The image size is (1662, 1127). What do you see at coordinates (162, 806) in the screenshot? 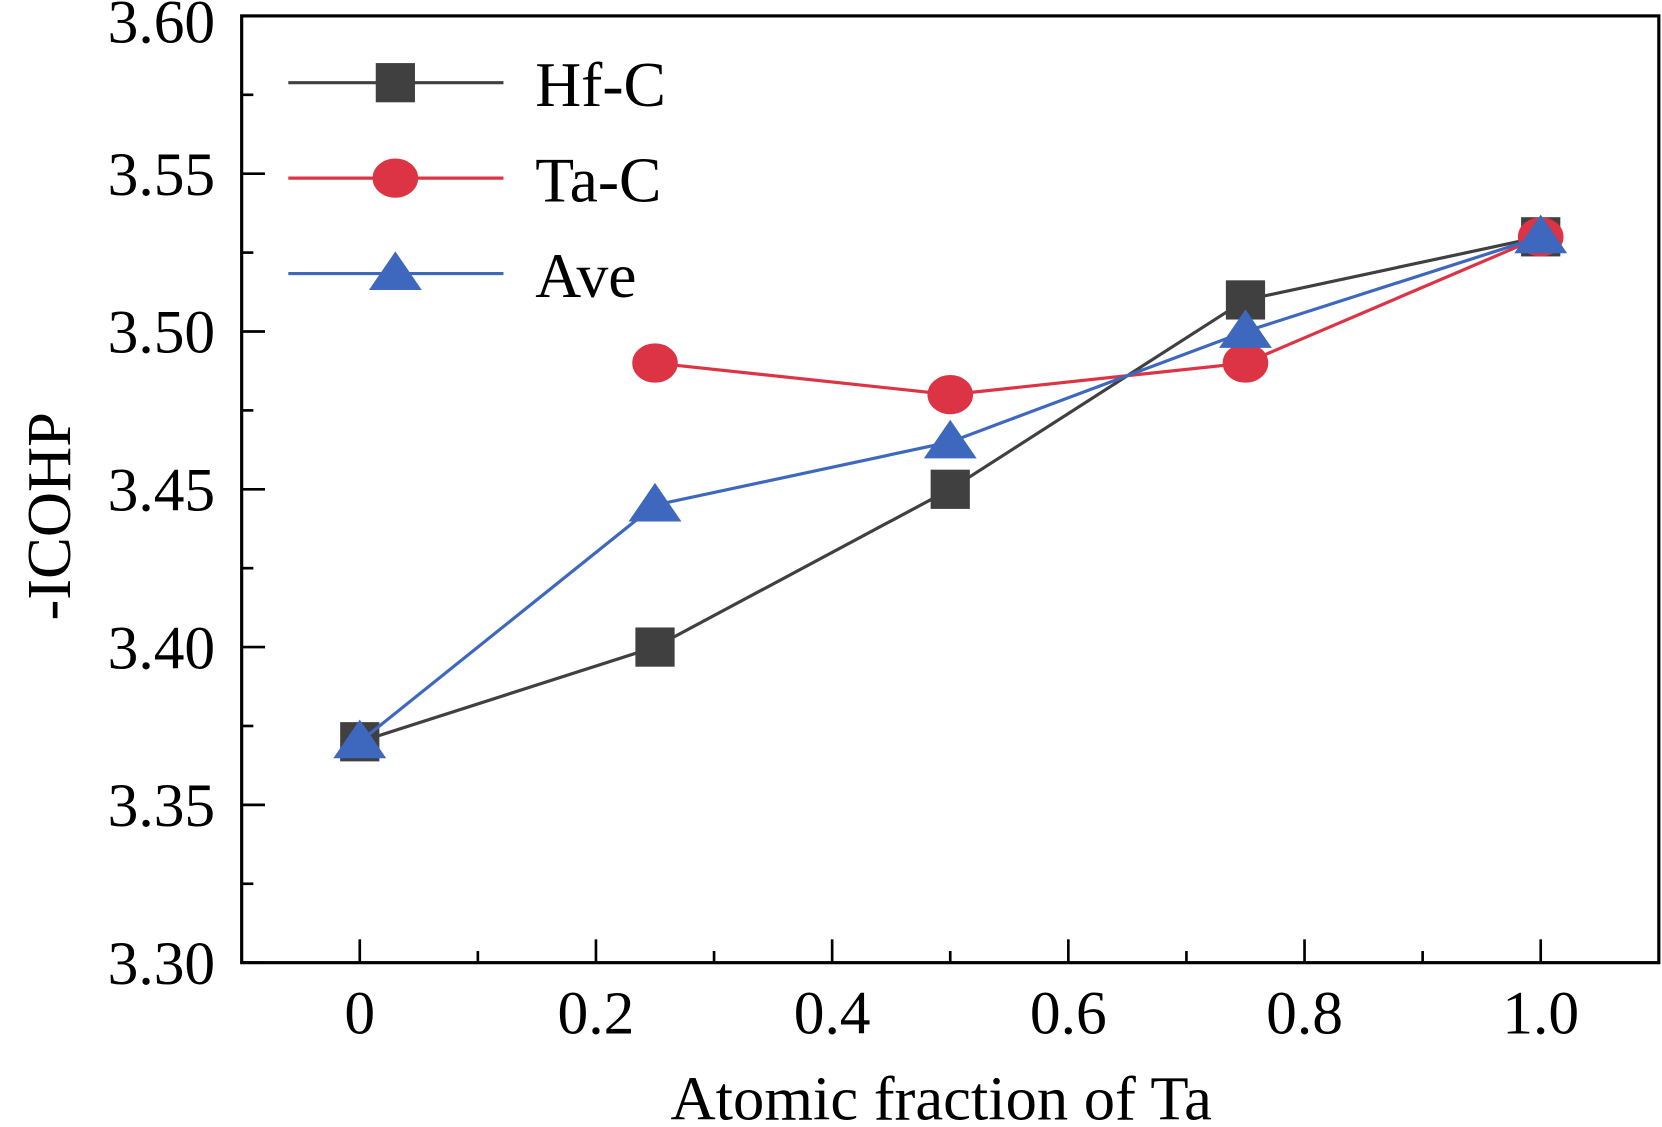
I see `y-tick-label: 3.35` at bounding box center [162, 806].